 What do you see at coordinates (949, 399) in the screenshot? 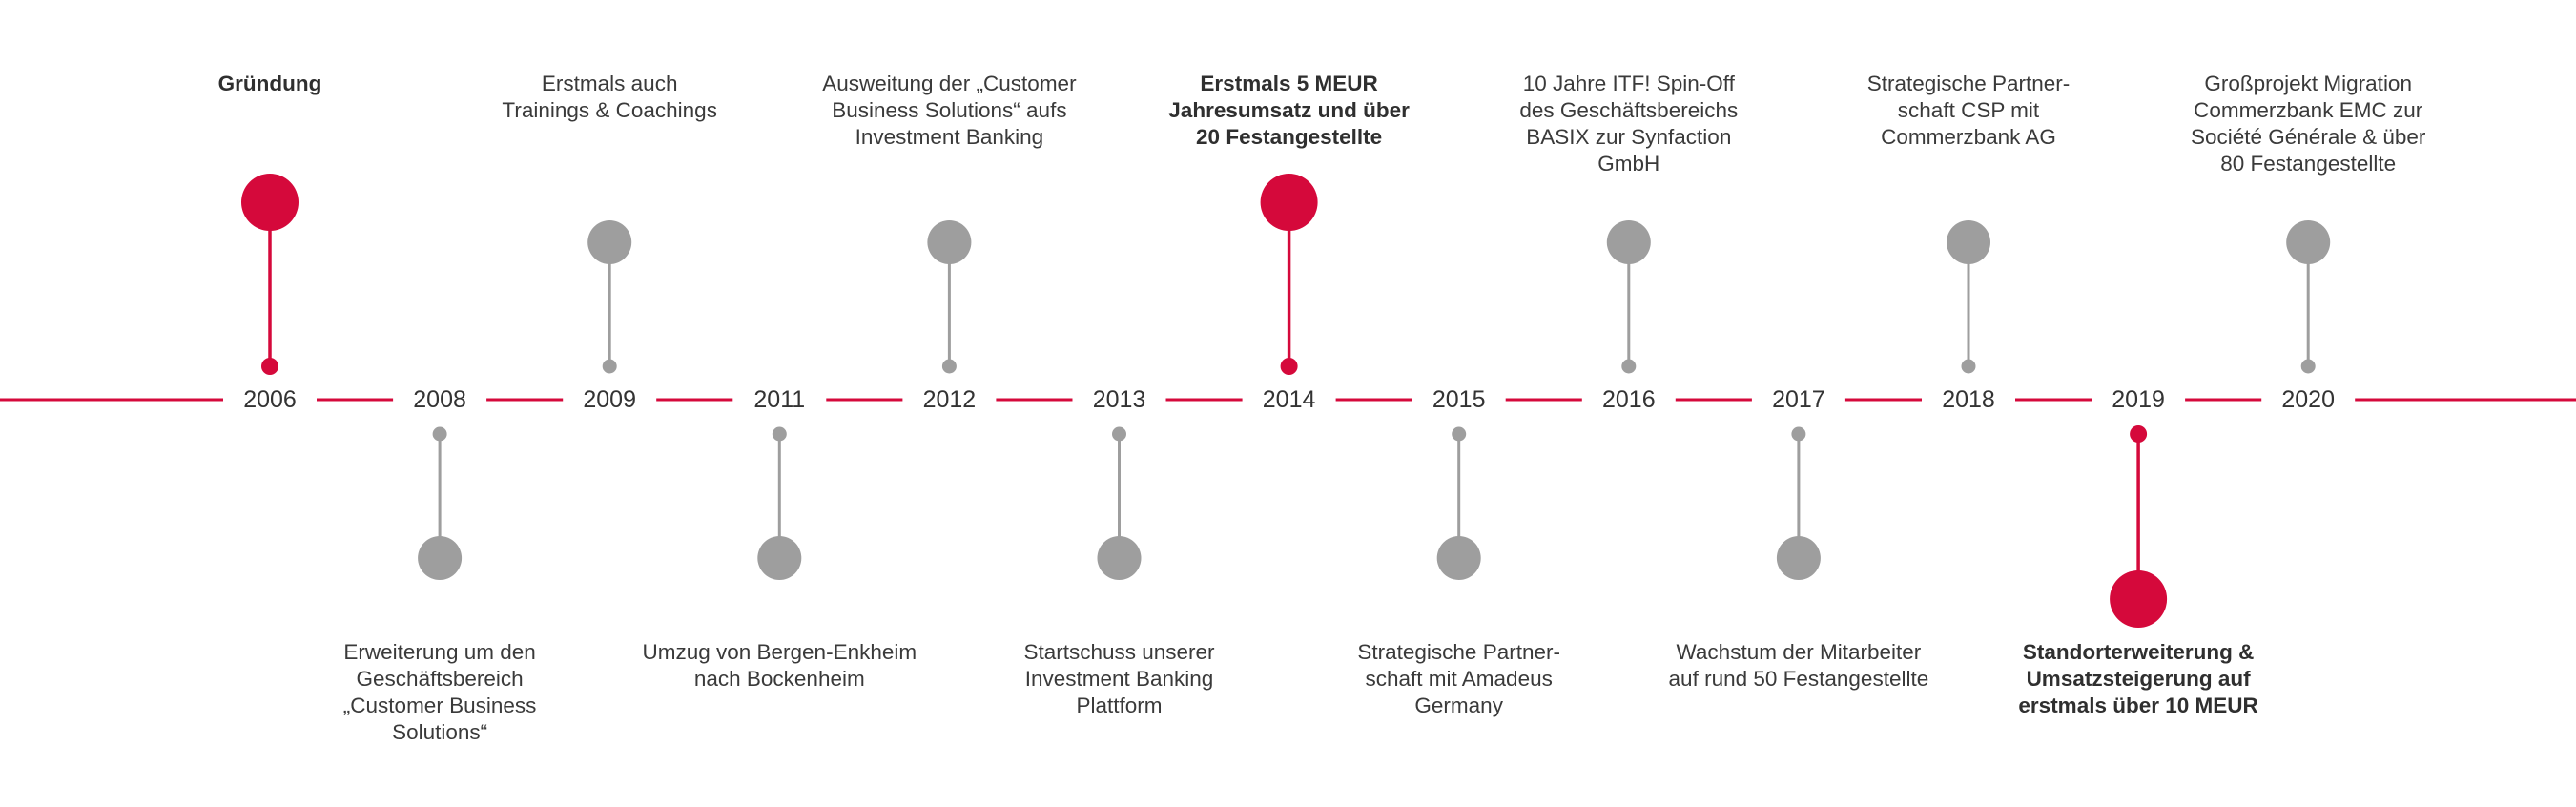
I see `year-label: 2012` at bounding box center [949, 399].